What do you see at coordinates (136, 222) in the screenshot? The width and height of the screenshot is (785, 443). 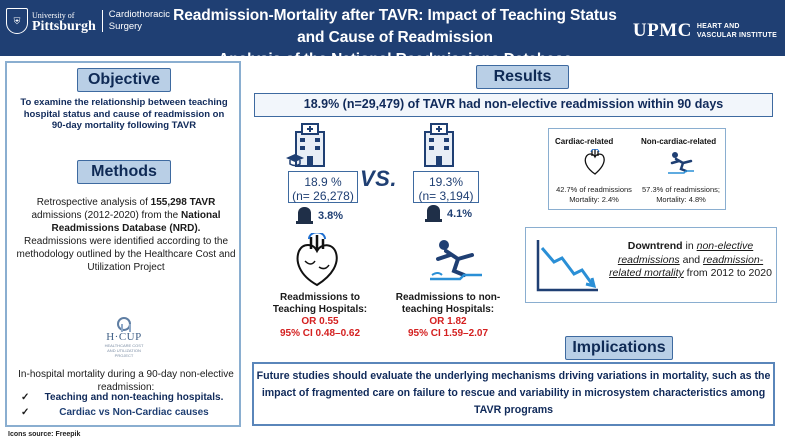 I see `methods-p1-bold2: National Readmissions Database (NRD).` at bounding box center [136, 222].